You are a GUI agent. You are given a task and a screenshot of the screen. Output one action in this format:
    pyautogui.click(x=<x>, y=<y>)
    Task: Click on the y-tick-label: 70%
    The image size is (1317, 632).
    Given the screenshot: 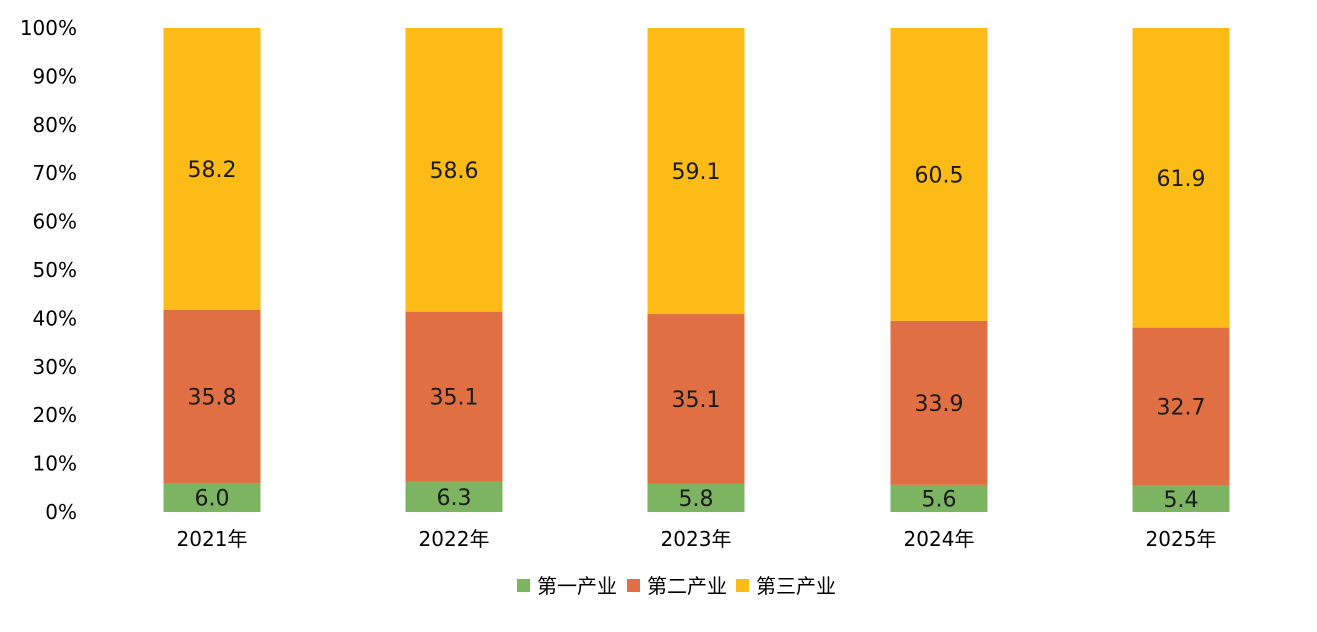 What is the action you would take?
    pyautogui.click(x=55, y=173)
    